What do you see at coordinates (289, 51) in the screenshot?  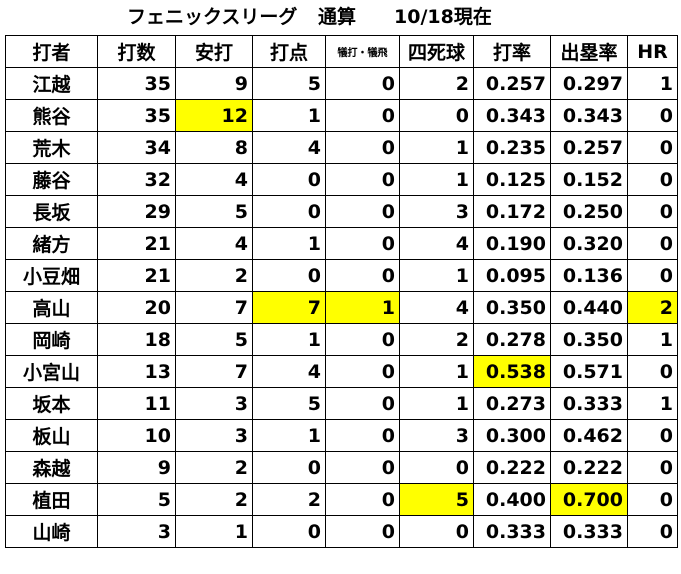 I see `header-rbi: 打点` at bounding box center [289, 51].